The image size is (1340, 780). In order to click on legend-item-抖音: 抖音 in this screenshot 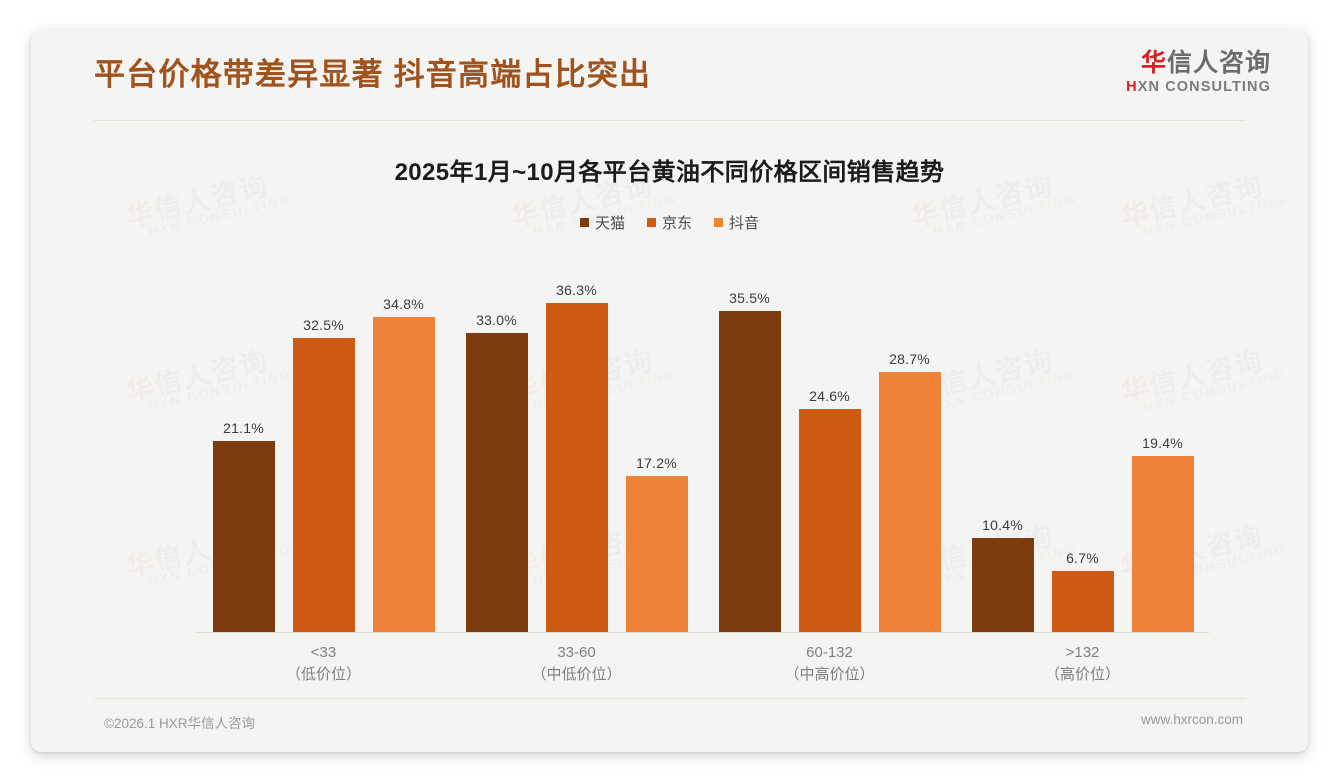, I will do `click(736, 222)`.